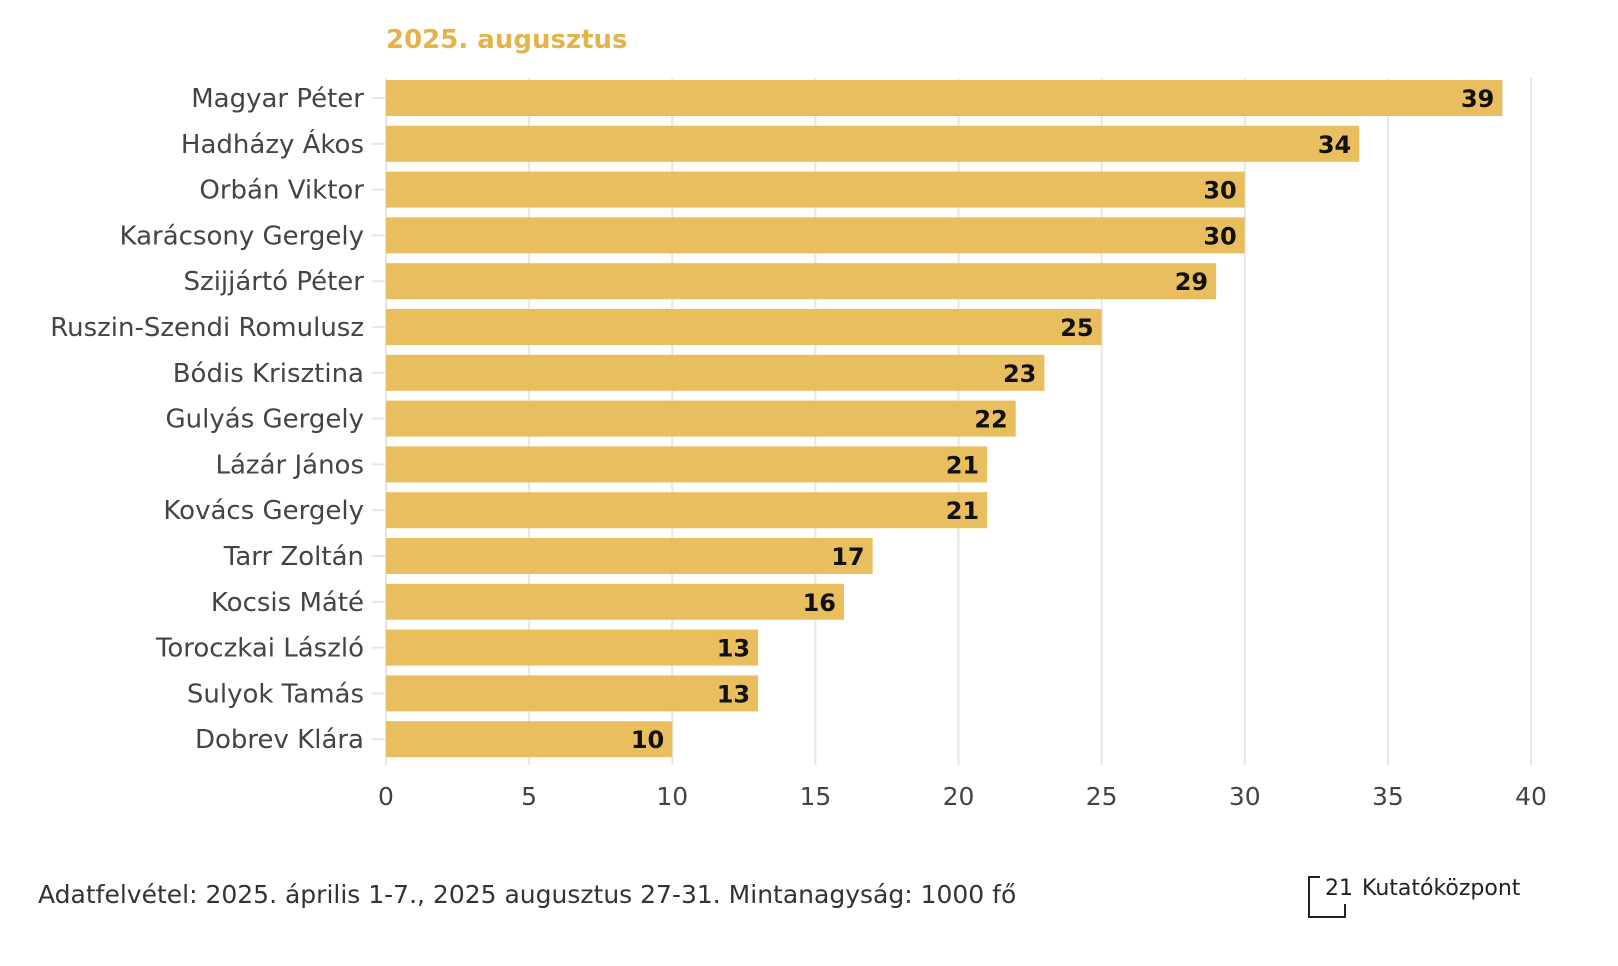  What do you see at coordinates (672, 796) in the screenshot?
I see `x-tick-label-10: 10` at bounding box center [672, 796].